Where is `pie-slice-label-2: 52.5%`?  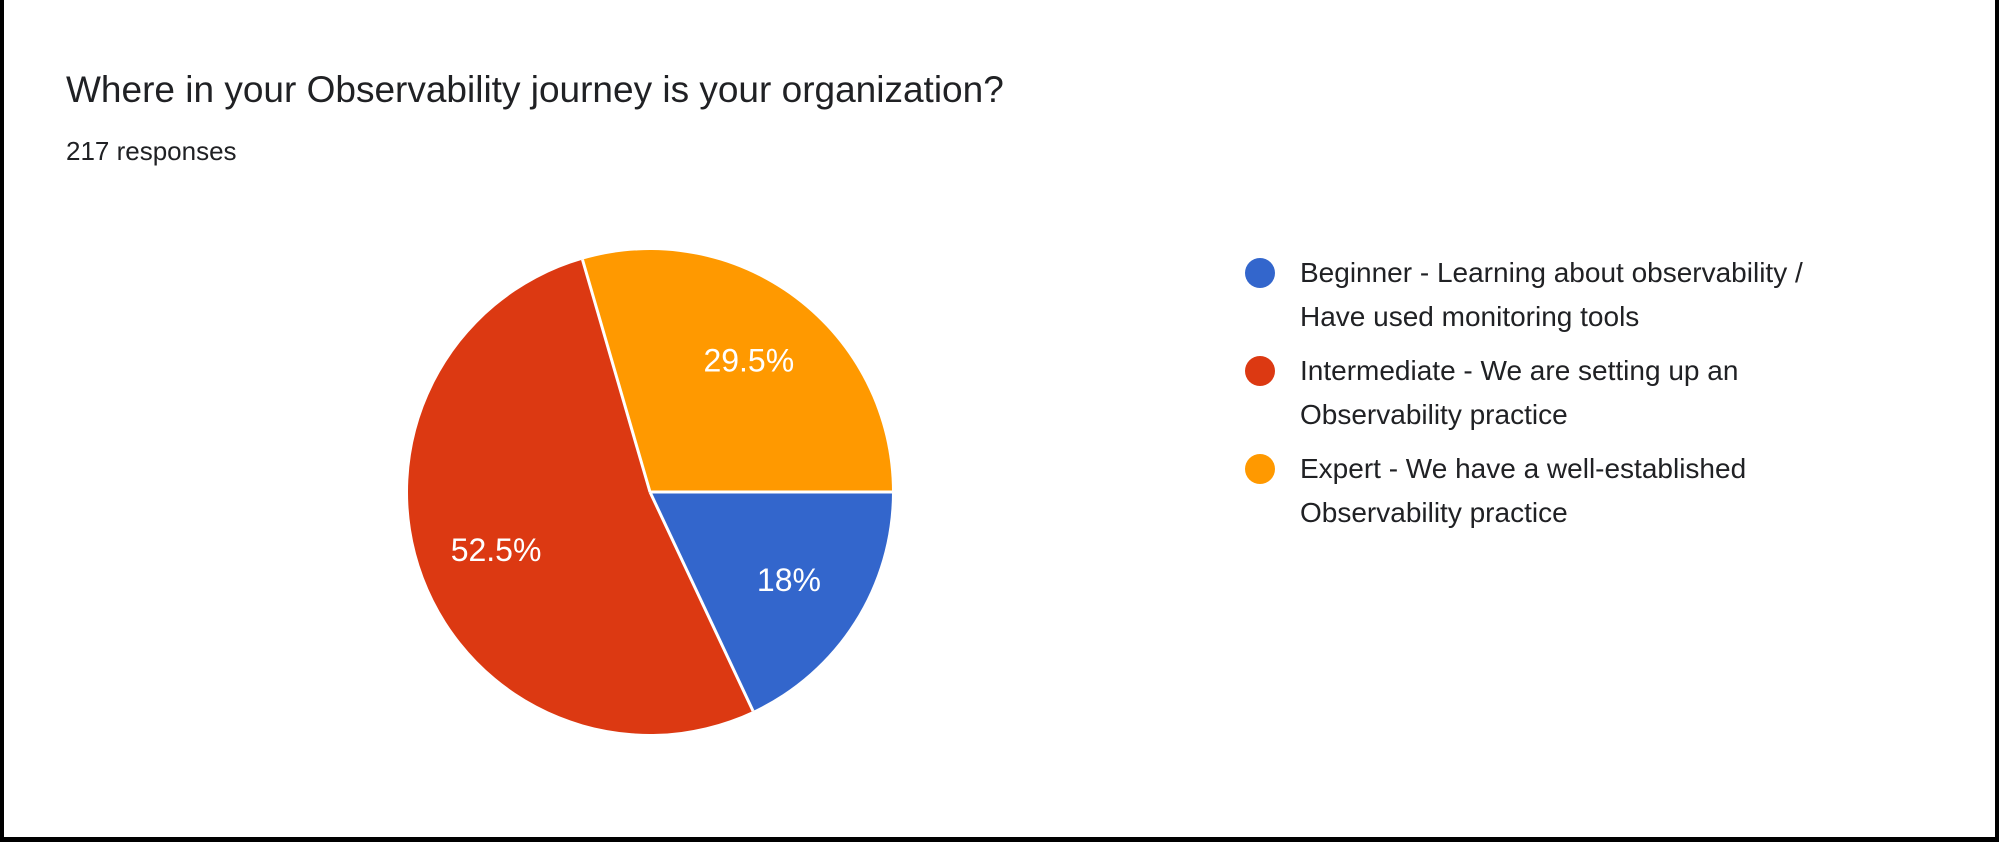
pie-slice-label-2: 52.5% is located at coordinates (496, 550).